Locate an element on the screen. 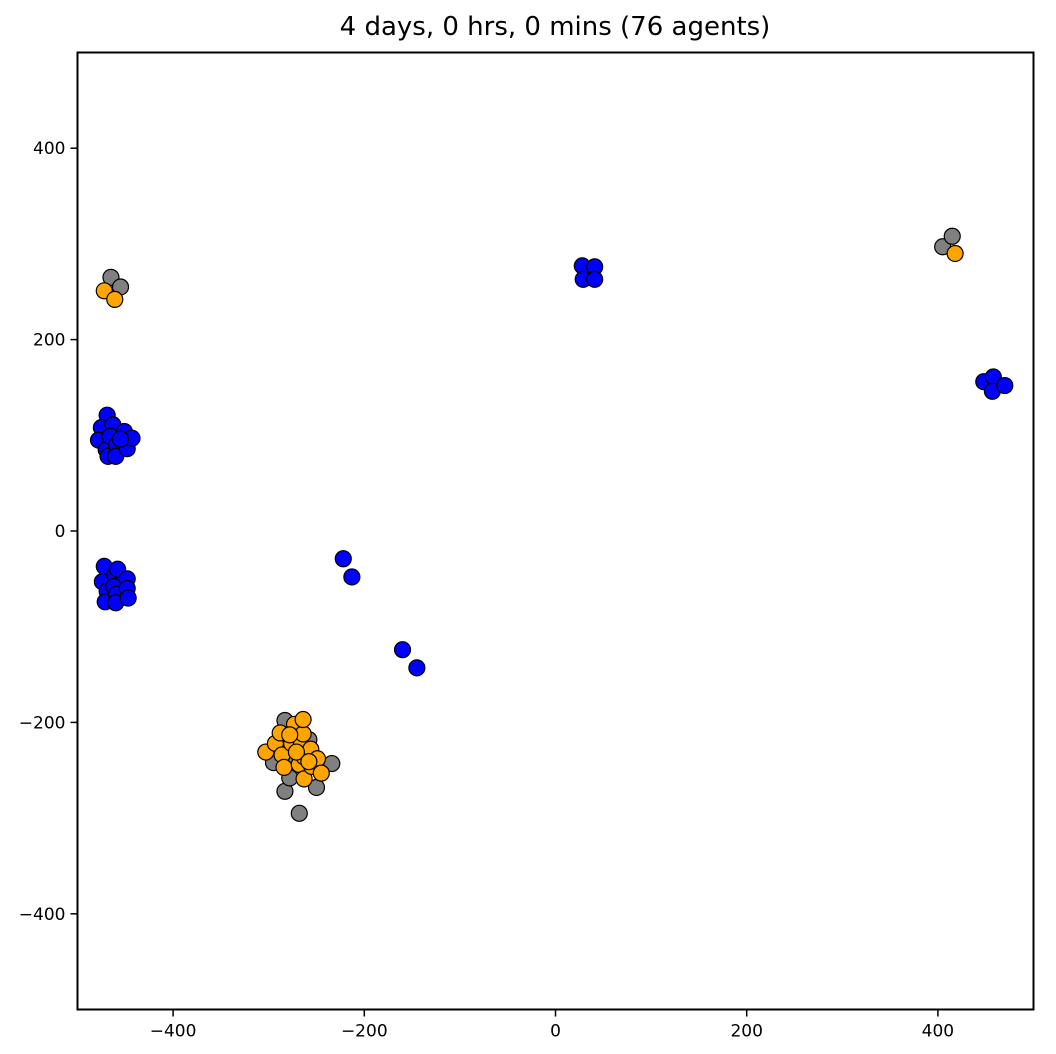  x-tick-label: −200 is located at coordinates (364, 1032).